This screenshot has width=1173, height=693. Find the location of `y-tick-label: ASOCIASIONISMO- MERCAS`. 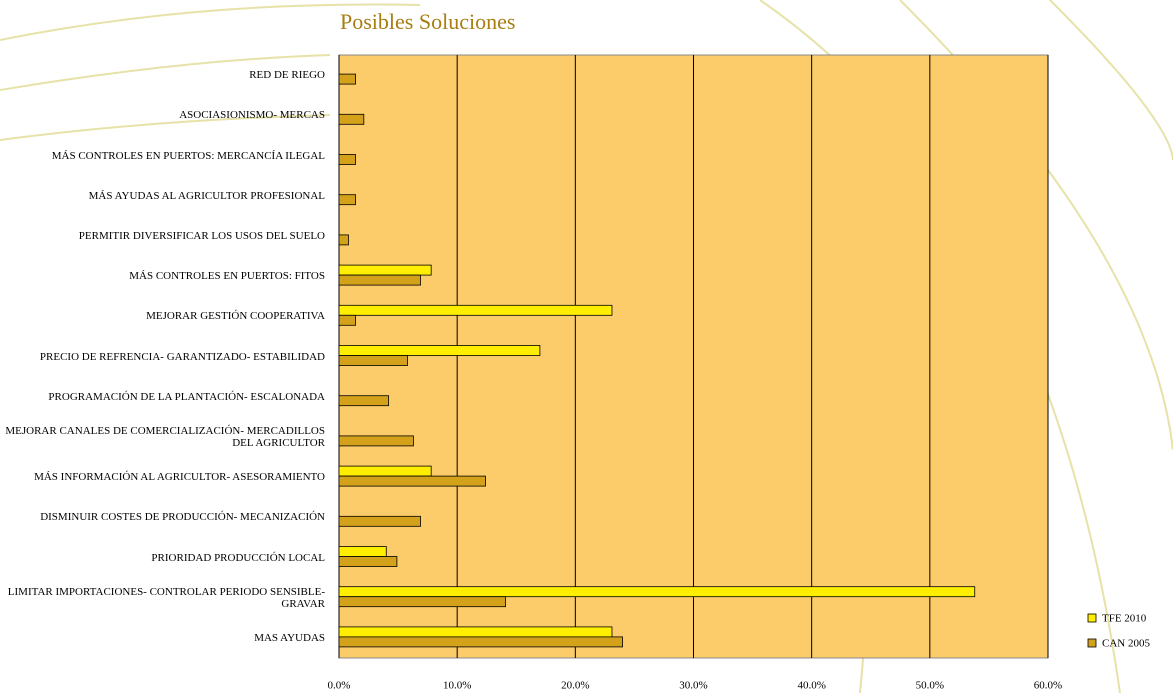

y-tick-label: ASOCIASIONISMO- MERCAS is located at coordinates (252, 115).